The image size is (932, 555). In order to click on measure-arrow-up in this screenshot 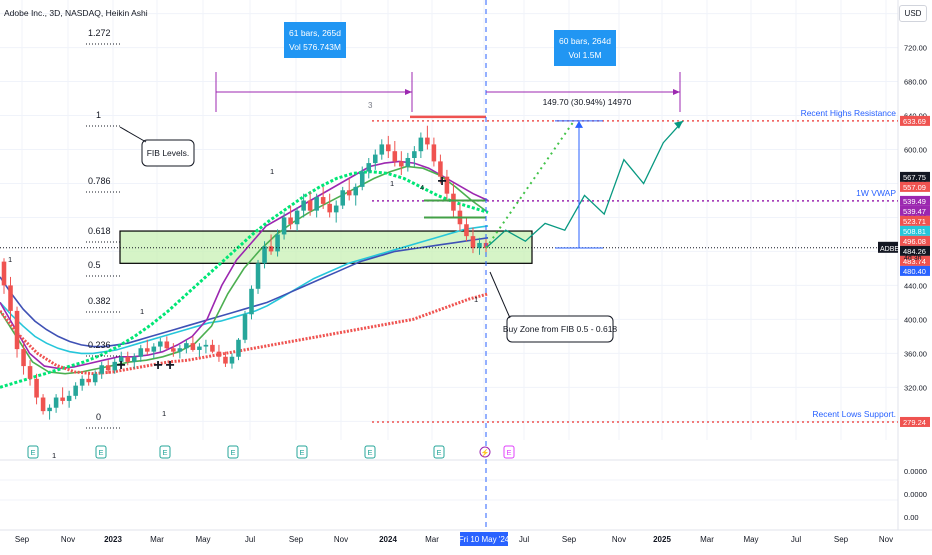, I will do `click(579, 124)`.